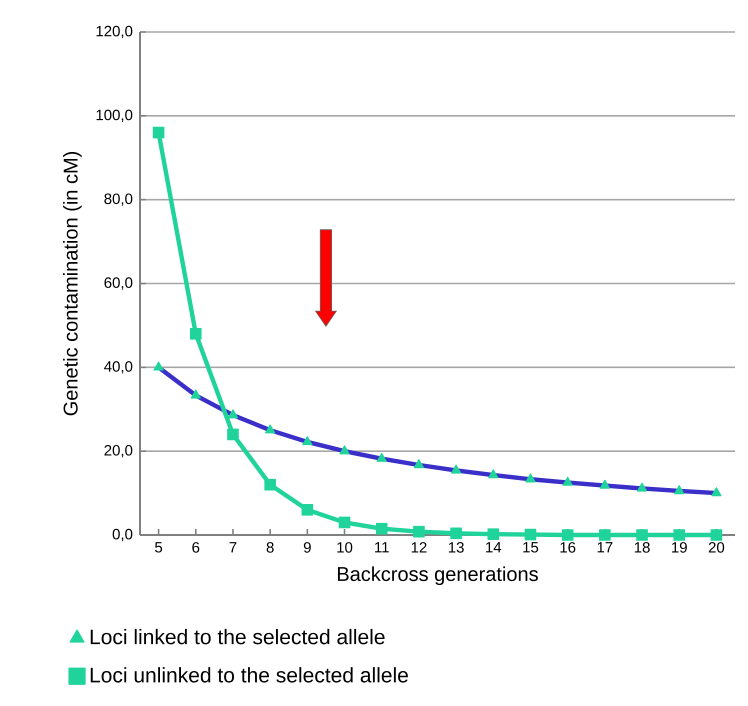 The width and height of the screenshot is (748, 706). What do you see at coordinates (237, 636) in the screenshot?
I see `legend-label: Loci linked to the selected allele` at bounding box center [237, 636].